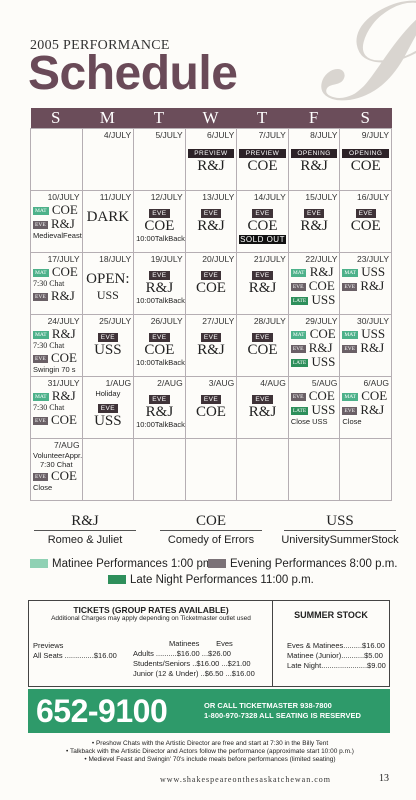 The width and height of the screenshot is (416, 800). I want to click on perf-line: LATE USS, so click(314, 362).